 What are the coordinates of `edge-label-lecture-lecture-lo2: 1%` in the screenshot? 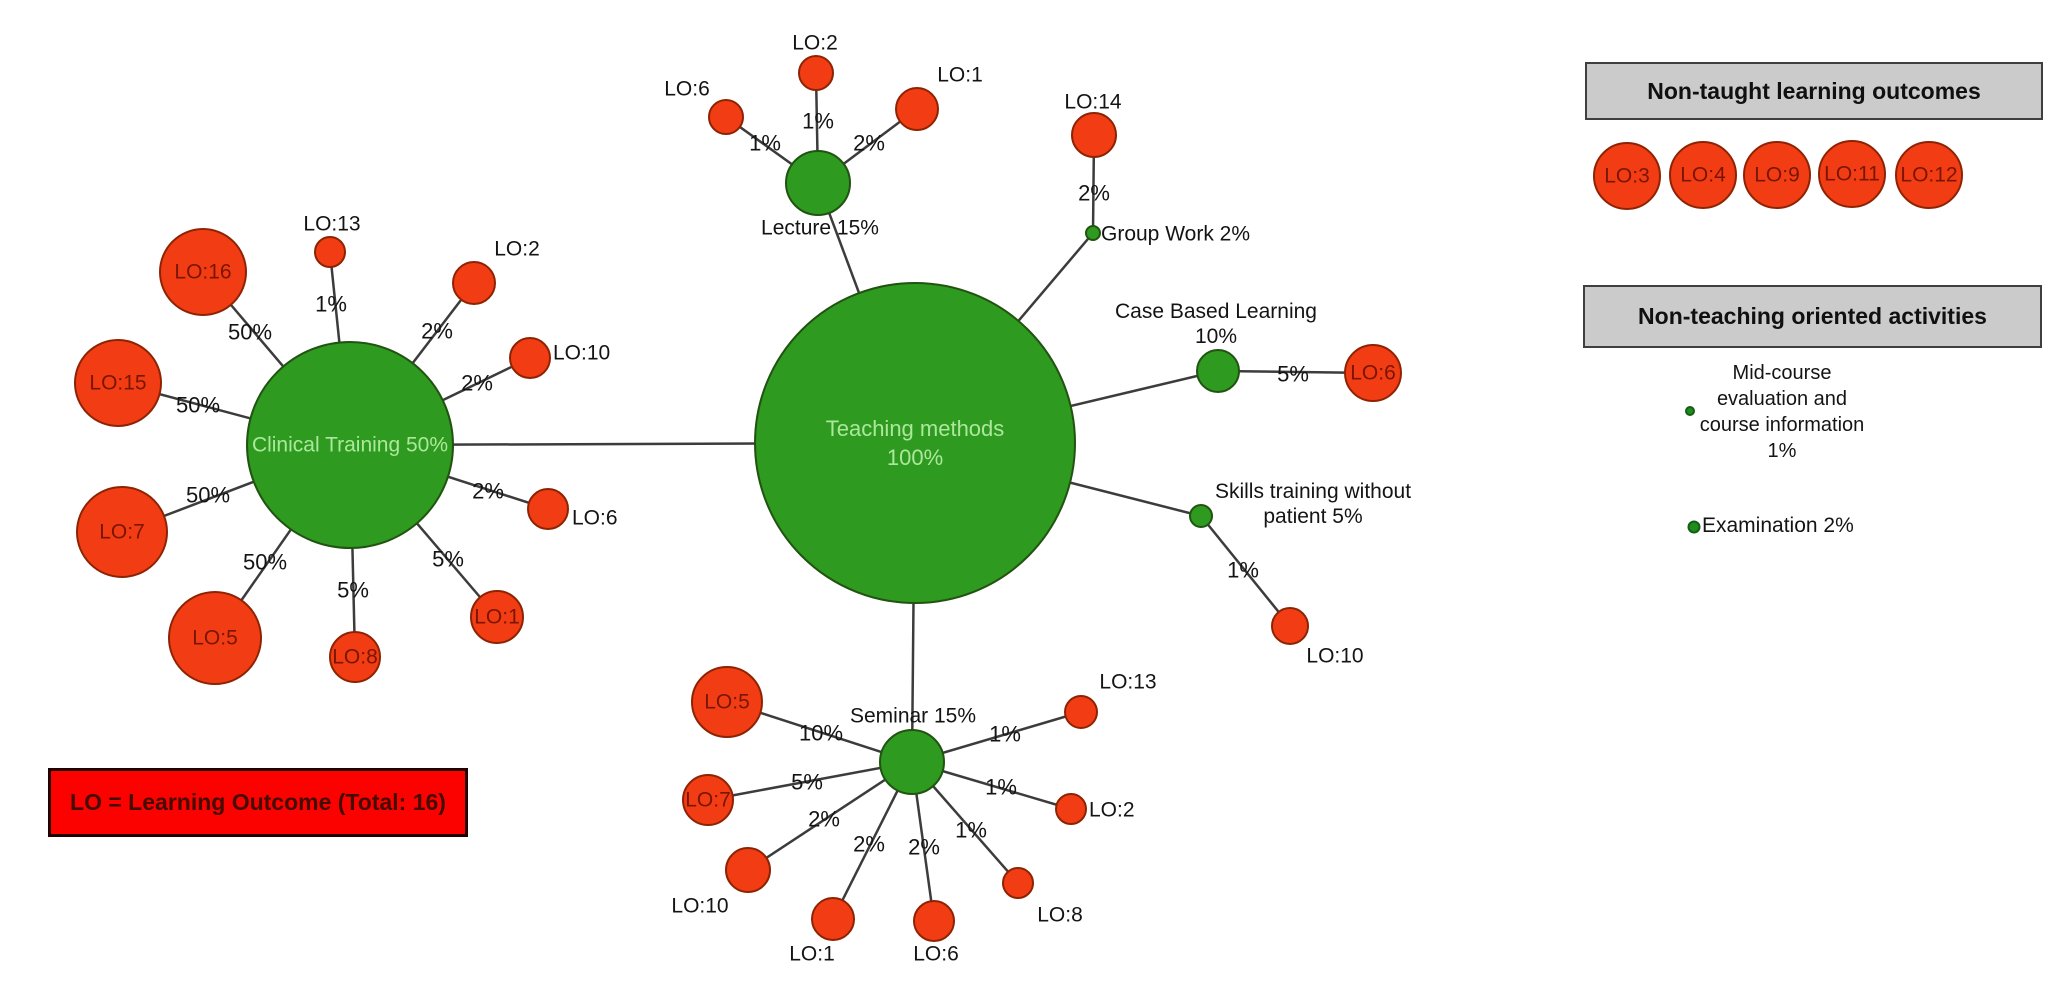 It's located at (818, 121).